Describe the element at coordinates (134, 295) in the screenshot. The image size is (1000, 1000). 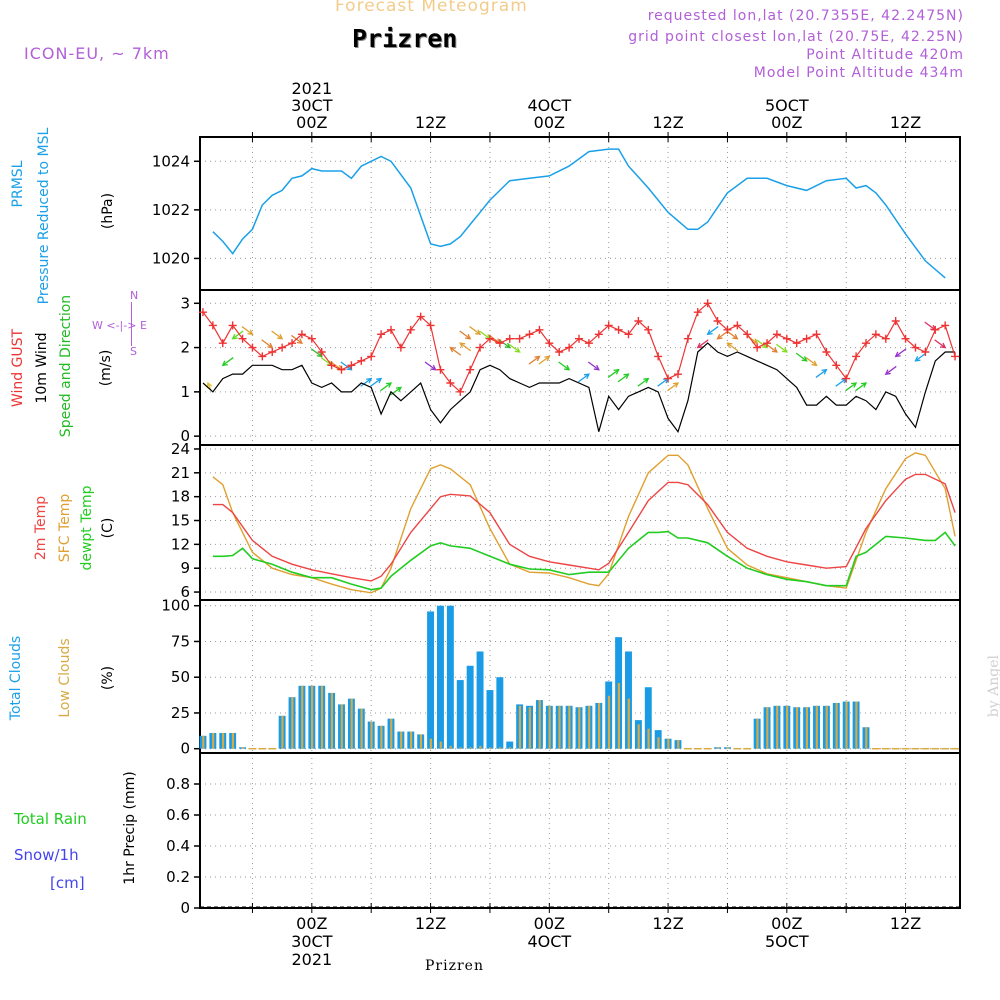
I see `compass-n: N` at that location.